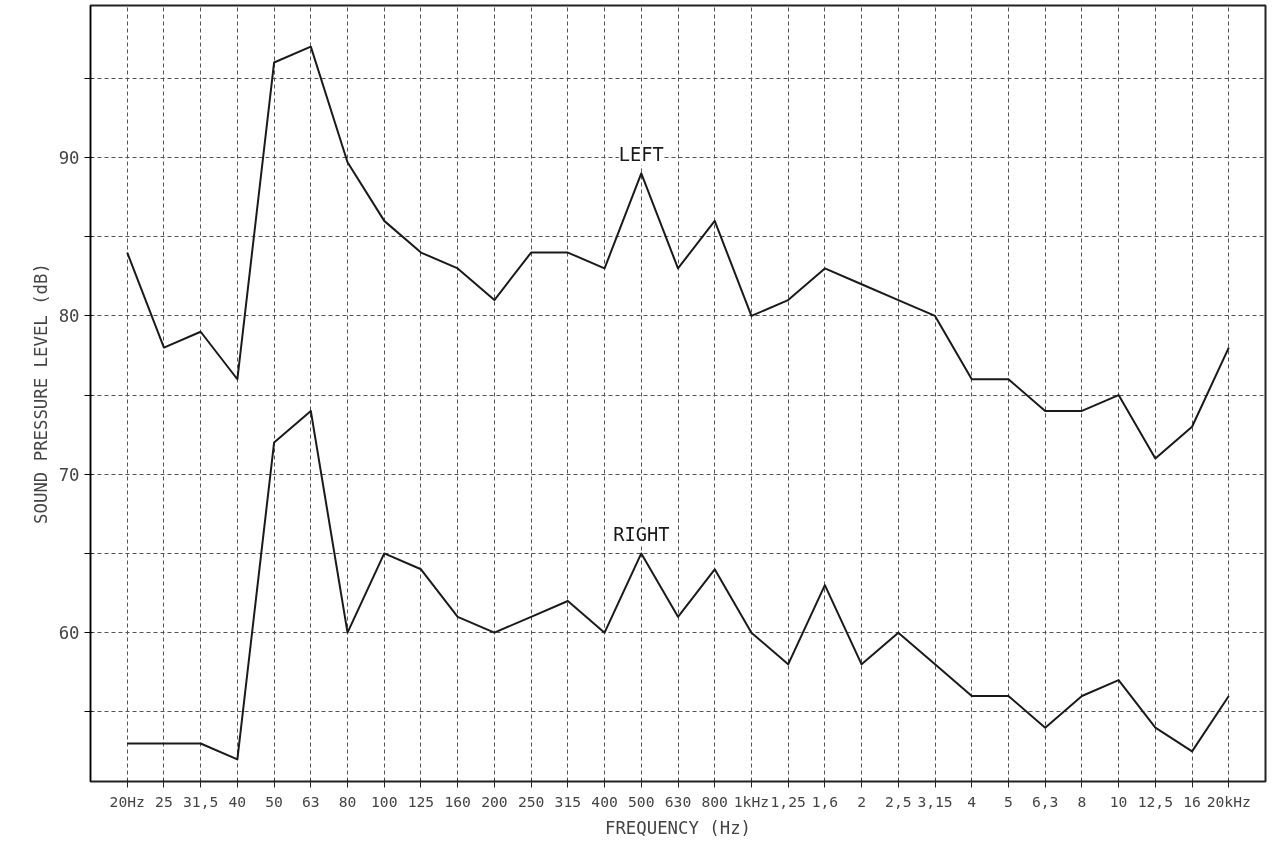  I want to click on x-tick-label: 31,5, so click(201, 801).